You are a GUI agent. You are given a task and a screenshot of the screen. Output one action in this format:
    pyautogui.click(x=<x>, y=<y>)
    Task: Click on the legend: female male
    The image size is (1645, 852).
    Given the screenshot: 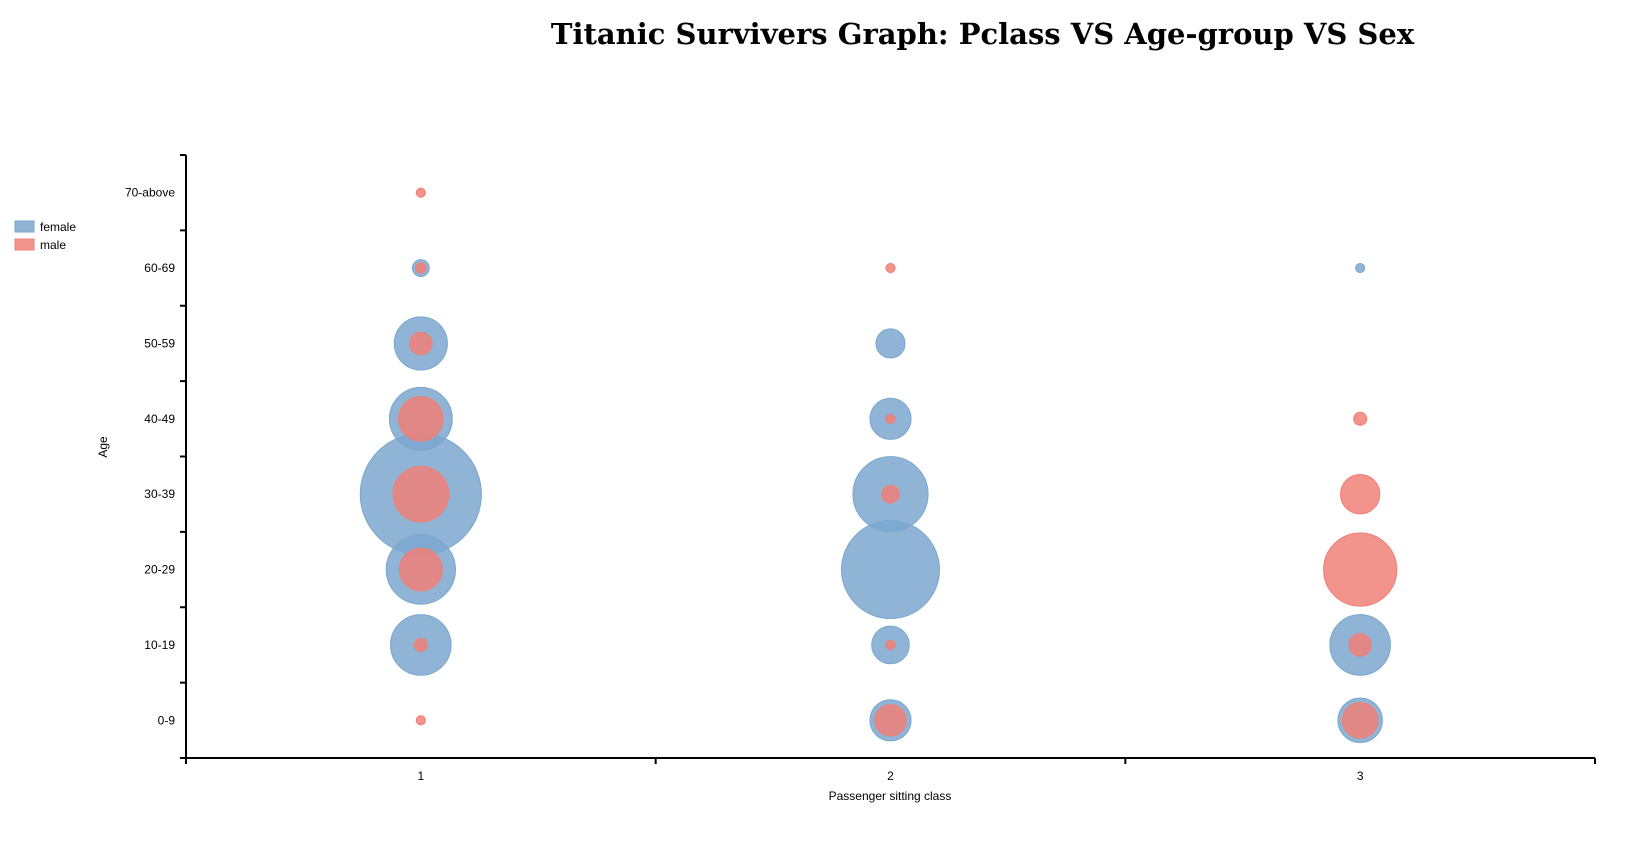 What is the action you would take?
    pyautogui.click(x=45, y=236)
    